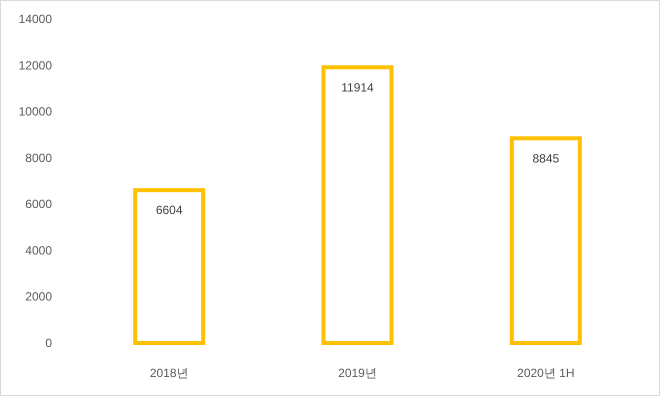  What do you see at coordinates (48, 343) in the screenshot?
I see `y-tick-label: 0` at bounding box center [48, 343].